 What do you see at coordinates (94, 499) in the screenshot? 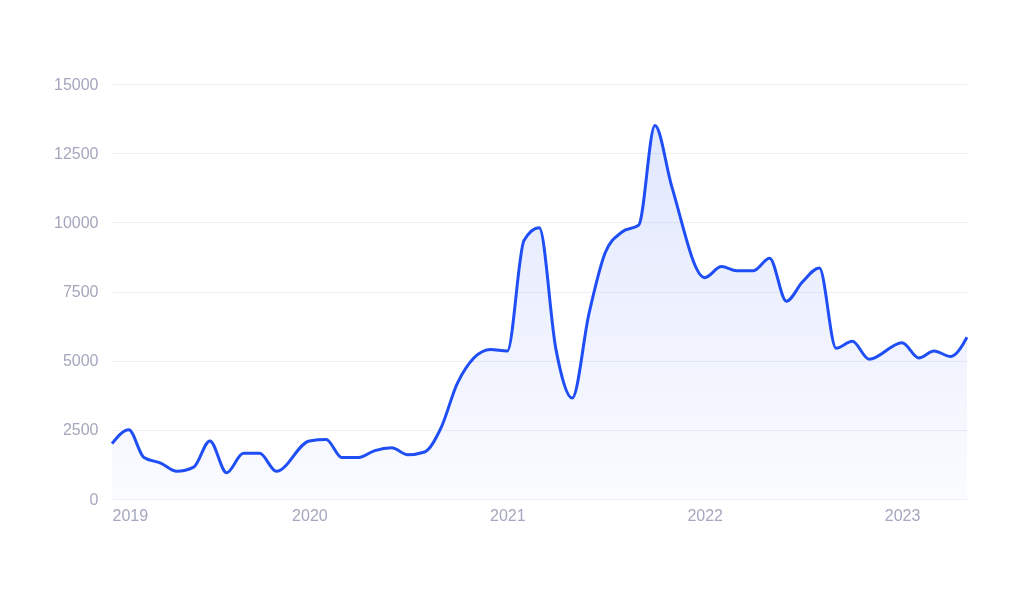
I see `y-tick-label: 0` at bounding box center [94, 499].